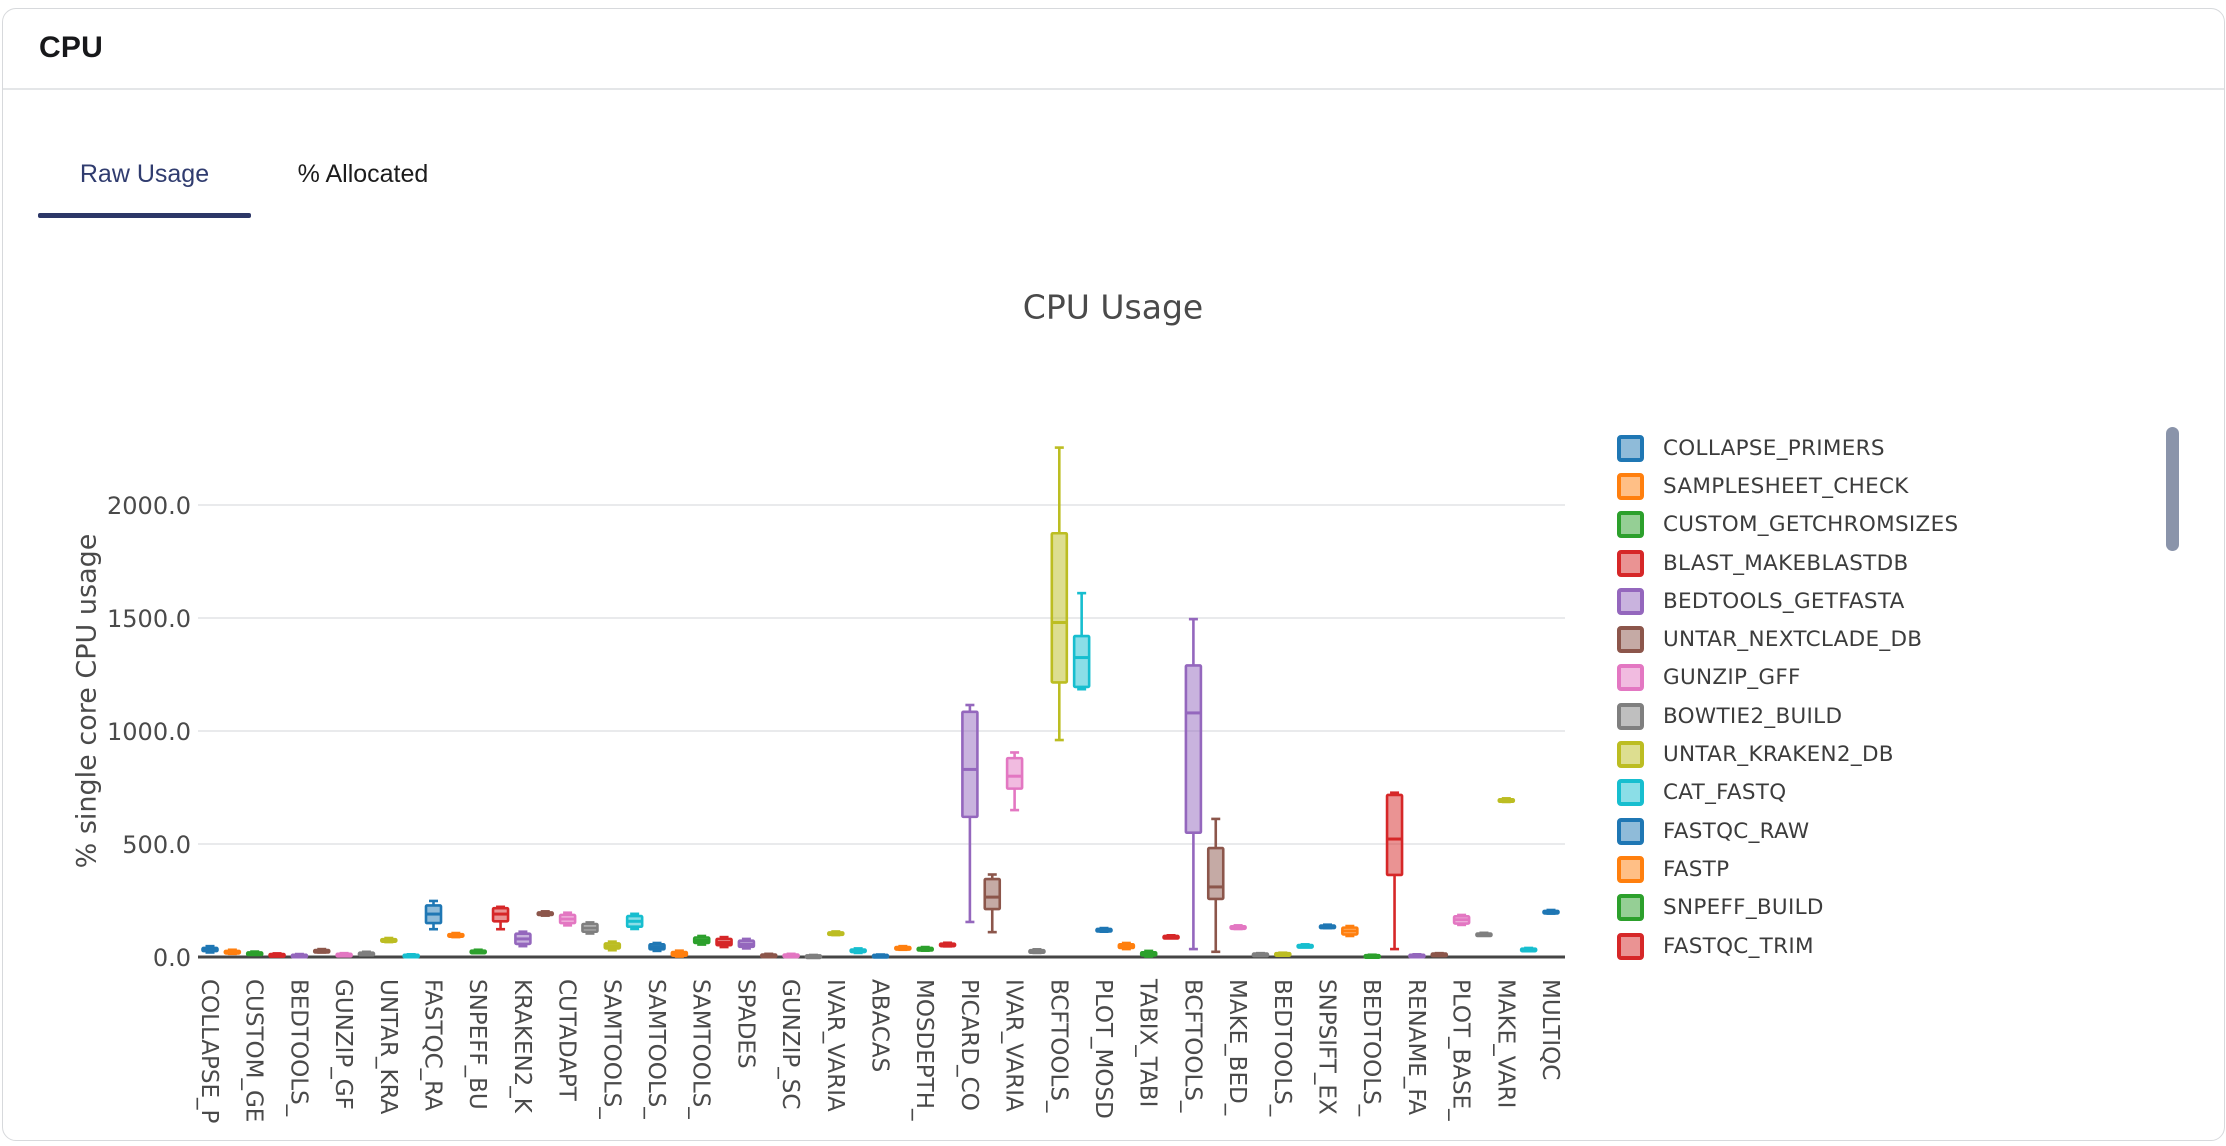  I want to click on box-plot-TABIX_TABI, so click(1148, 953).